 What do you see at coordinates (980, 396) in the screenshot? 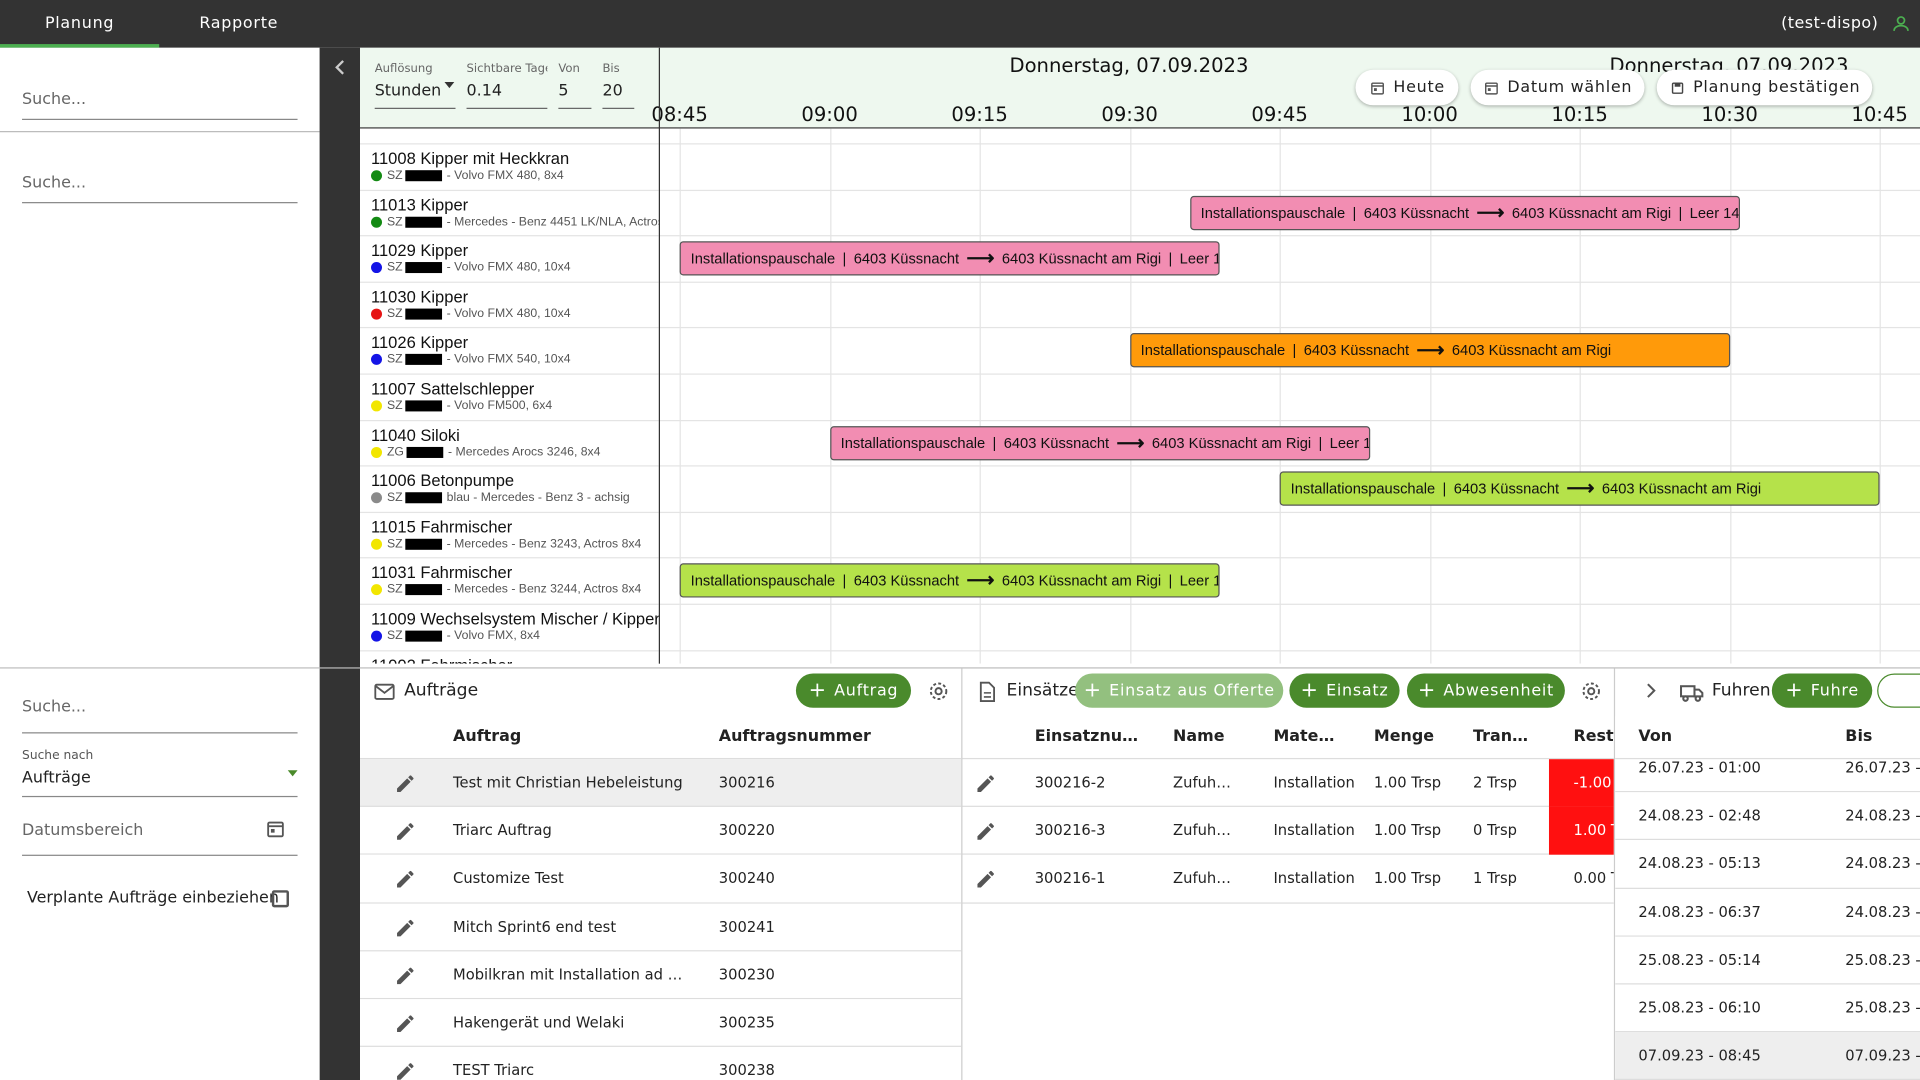
I see `grid-line` at bounding box center [980, 396].